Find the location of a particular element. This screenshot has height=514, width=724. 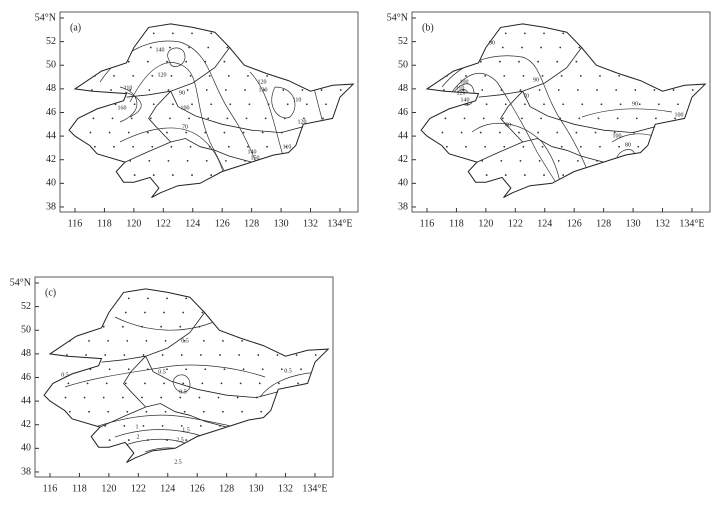

panel-label: (c) is located at coordinates (50, 292).